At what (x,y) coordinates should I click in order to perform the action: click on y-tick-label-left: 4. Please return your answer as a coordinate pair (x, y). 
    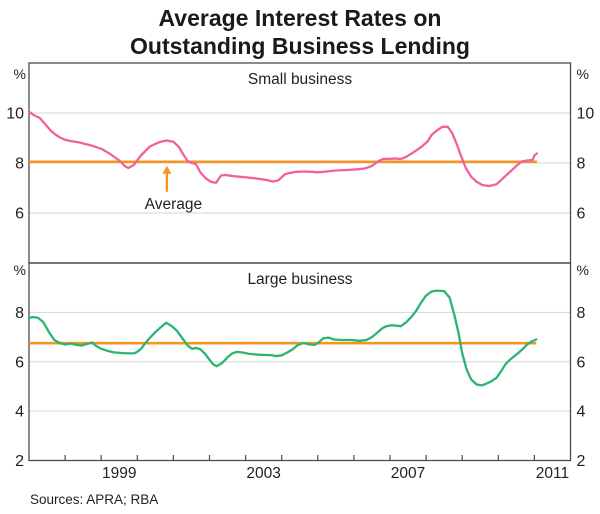
    Looking at the image, I should click on (19, 412).